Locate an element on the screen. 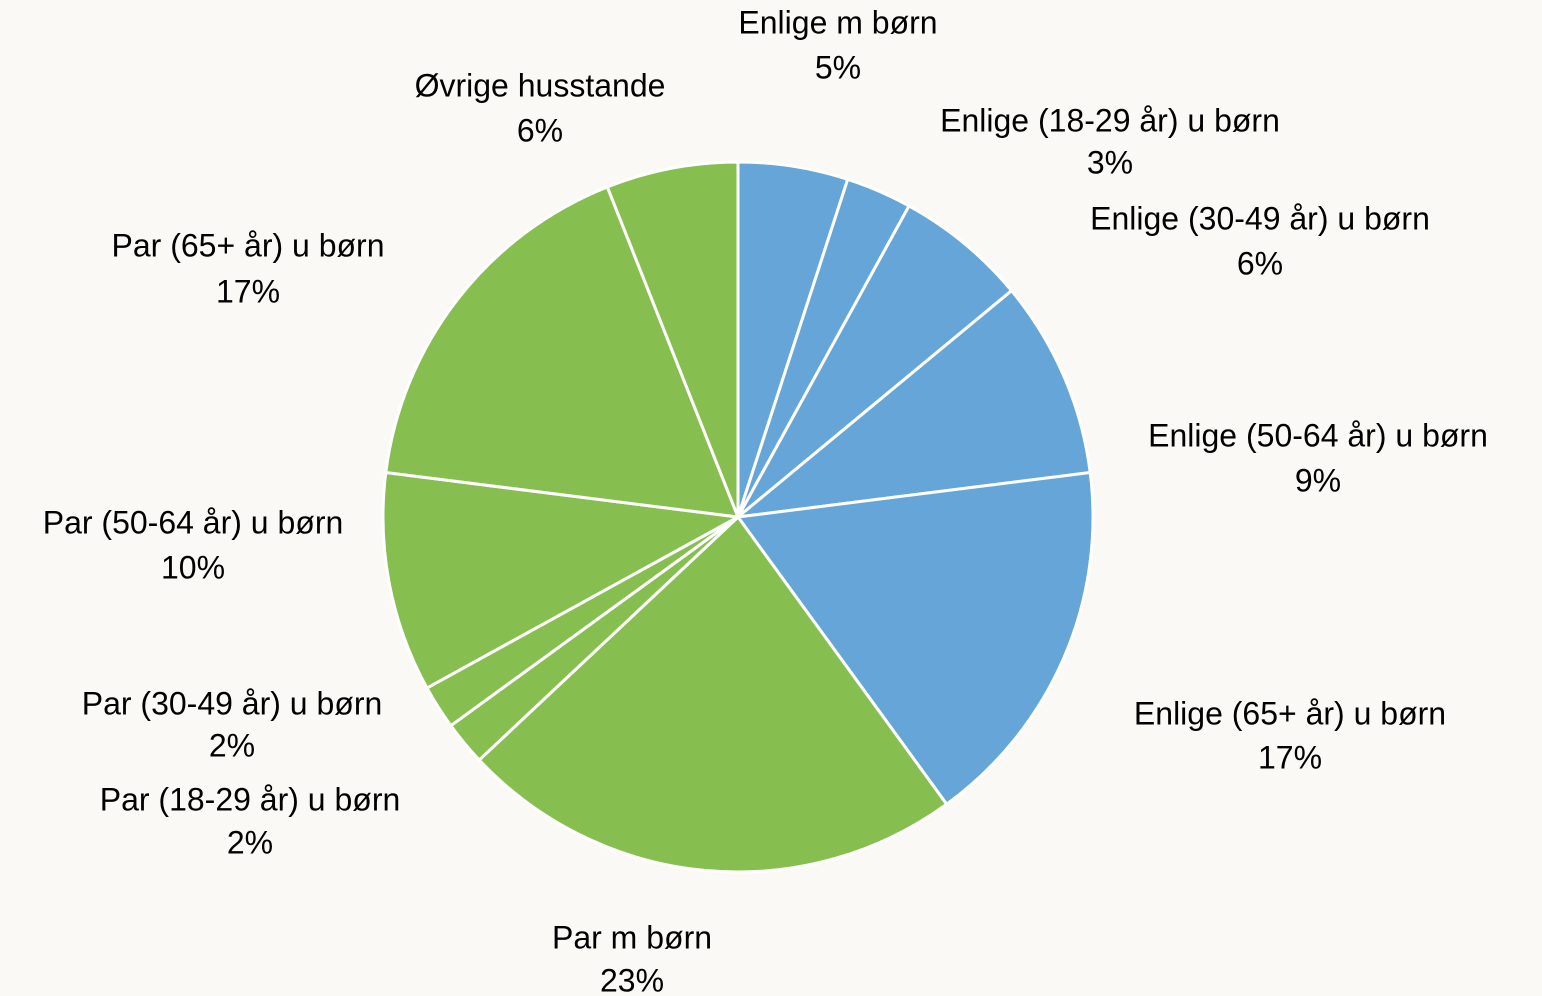 This screenshot has height=996, width=1542. slice-value-label: 3% is located at coordinates (1110, 162).